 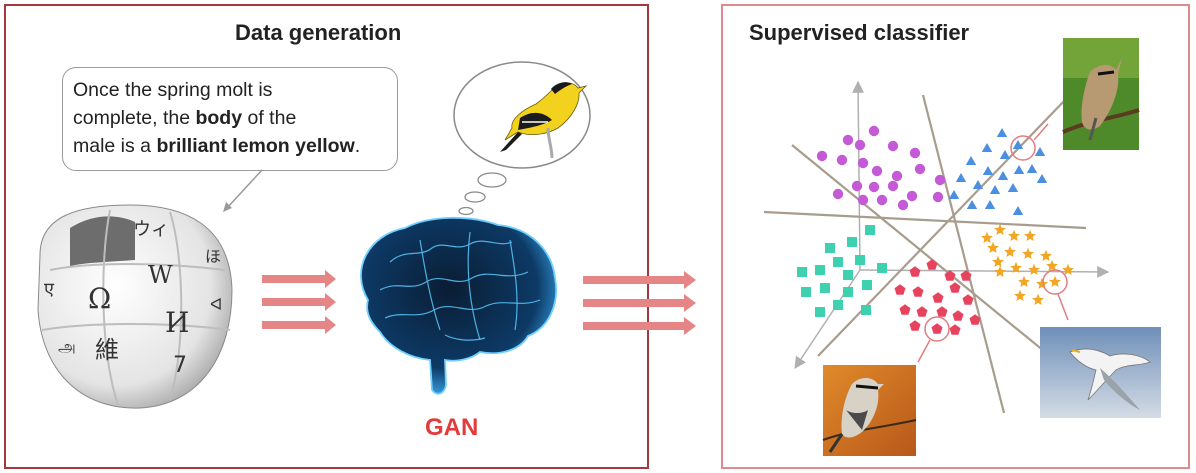 What do you see at coordinates (180, 365) in the screenshot?
I see `globe-glyph-seven: 7` at bounding box center [180, 365].